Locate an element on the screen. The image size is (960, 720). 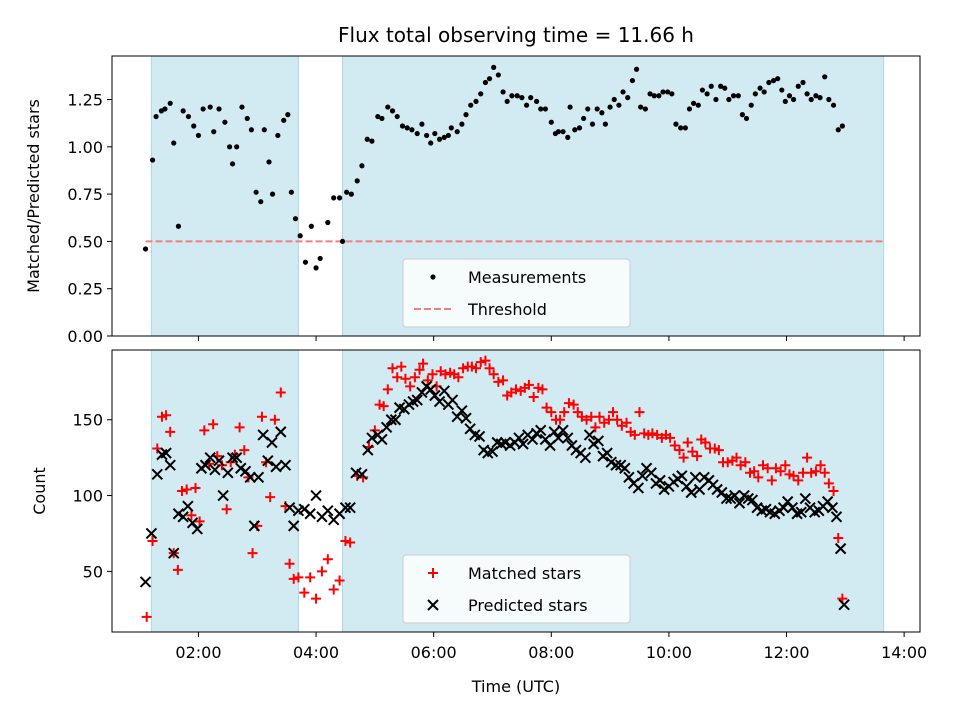
legend-label-measurements: Measurements is located at coordinates (527, 277).